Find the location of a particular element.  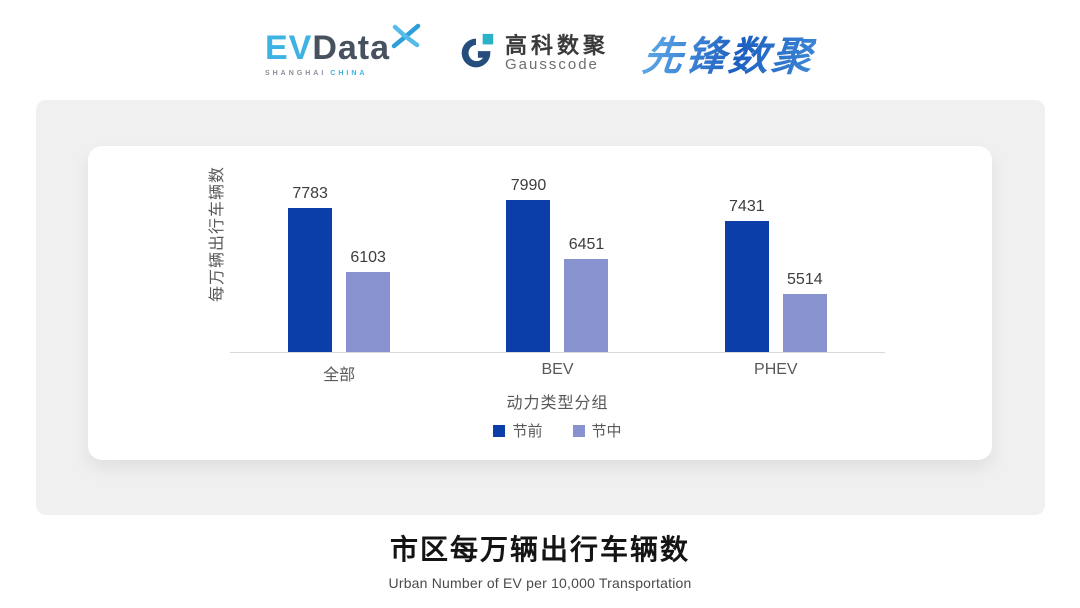

bar-value-label: 5514 is located at coordinates (805, 279).